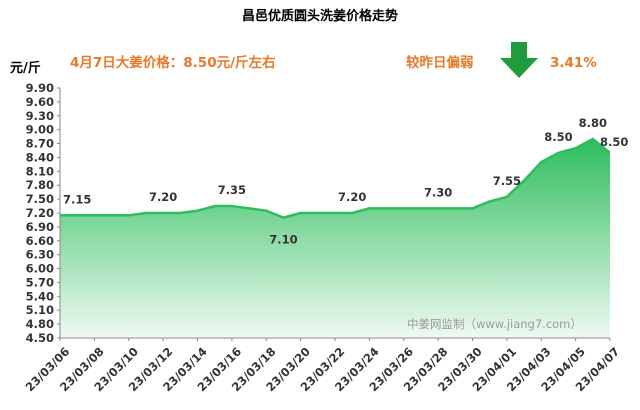 Image resolution: width=640 pixels, height=410 pixels. Describe the element at coordinates (40, 282) in the screenshot. I see `y-tick-label: 5.70` at that location.